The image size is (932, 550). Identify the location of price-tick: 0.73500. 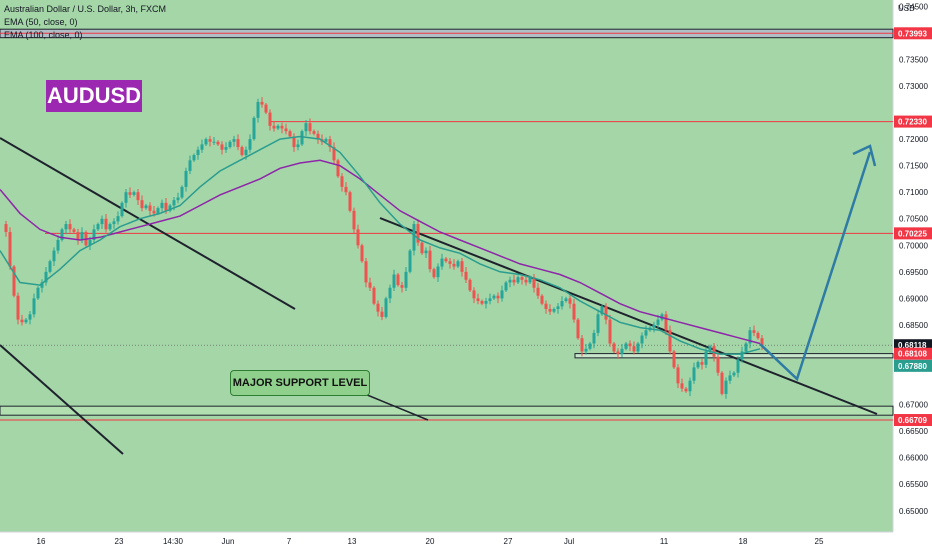
(913, 59).